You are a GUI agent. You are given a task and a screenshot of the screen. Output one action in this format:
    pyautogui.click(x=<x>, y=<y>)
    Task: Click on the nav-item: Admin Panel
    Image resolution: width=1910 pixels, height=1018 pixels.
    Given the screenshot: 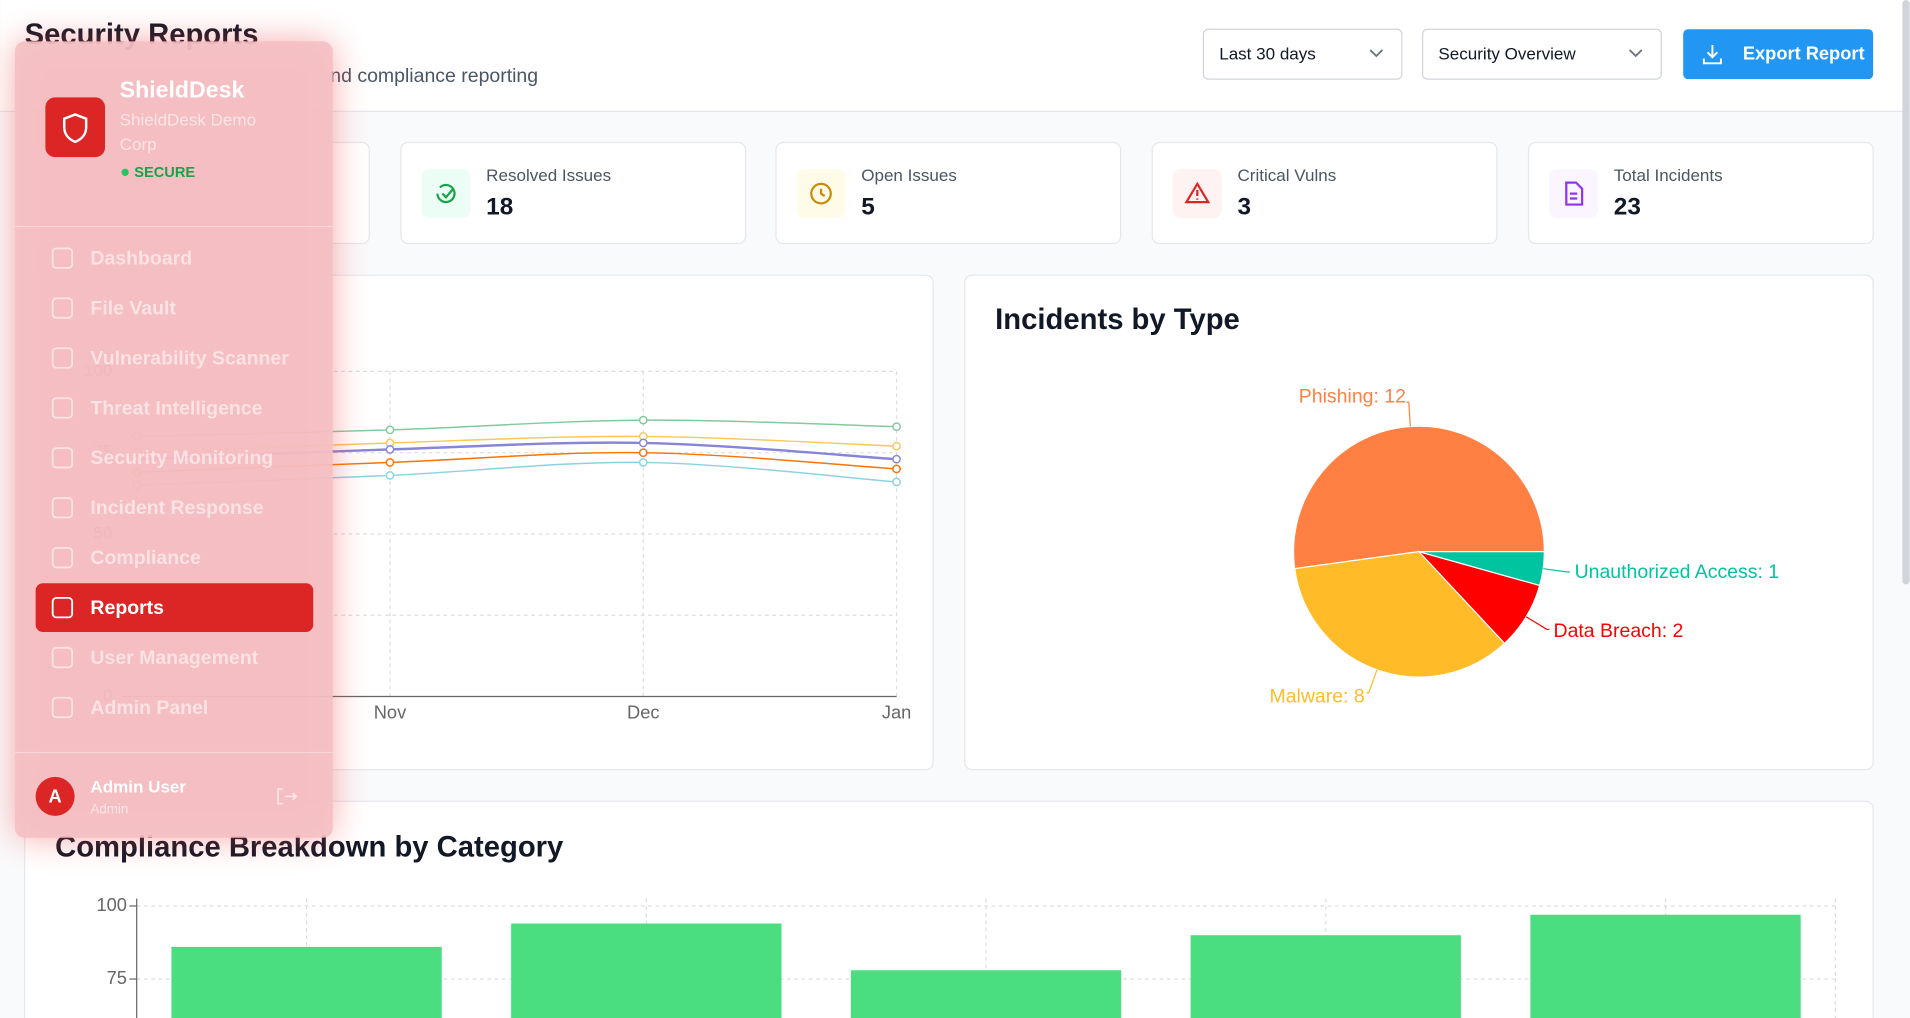 What is the action you would take?
    pyautogui.click(x=149, y=708)
    